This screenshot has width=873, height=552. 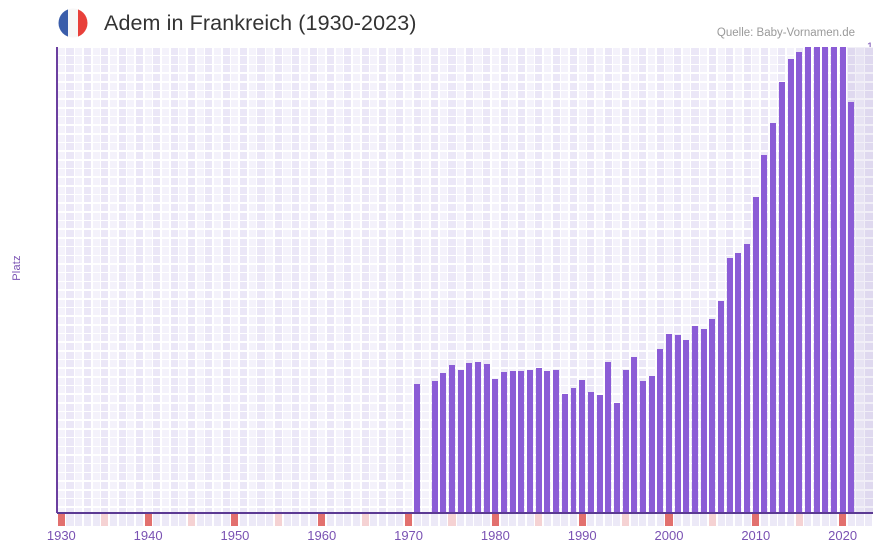 I want to click on source-credit: Quelle: Baby-Vornamen.de, so click(x=785, y=33).